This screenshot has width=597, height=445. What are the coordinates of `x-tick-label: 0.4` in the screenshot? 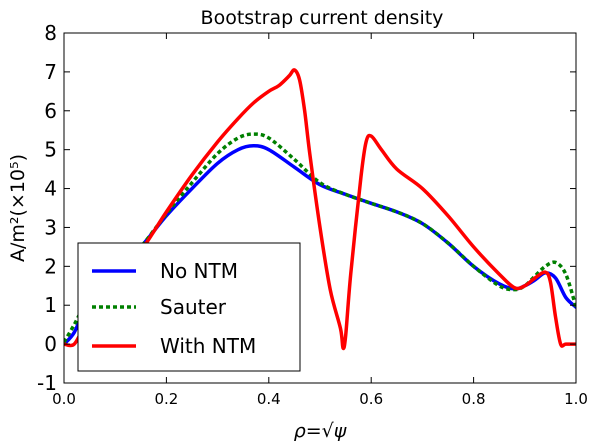 It's located at (269, 399).